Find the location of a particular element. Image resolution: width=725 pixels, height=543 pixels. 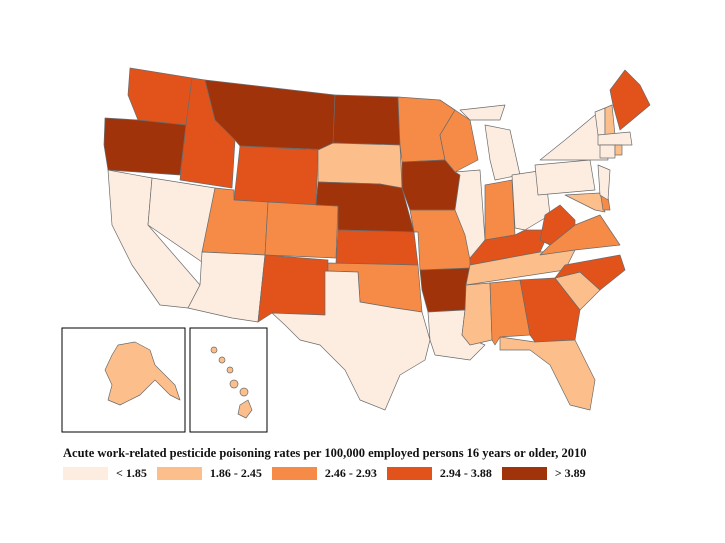

state-wa is located at coordinates (160, 96).